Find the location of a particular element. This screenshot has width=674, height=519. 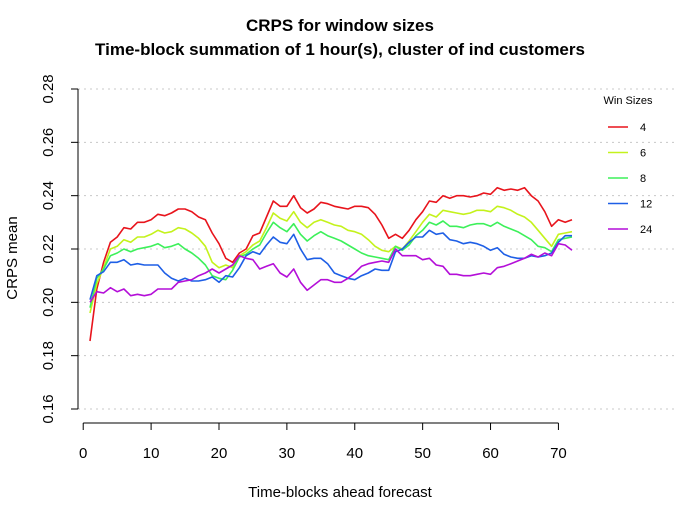

y-tick-label: 0.24 is located at coordinates (48, 195).